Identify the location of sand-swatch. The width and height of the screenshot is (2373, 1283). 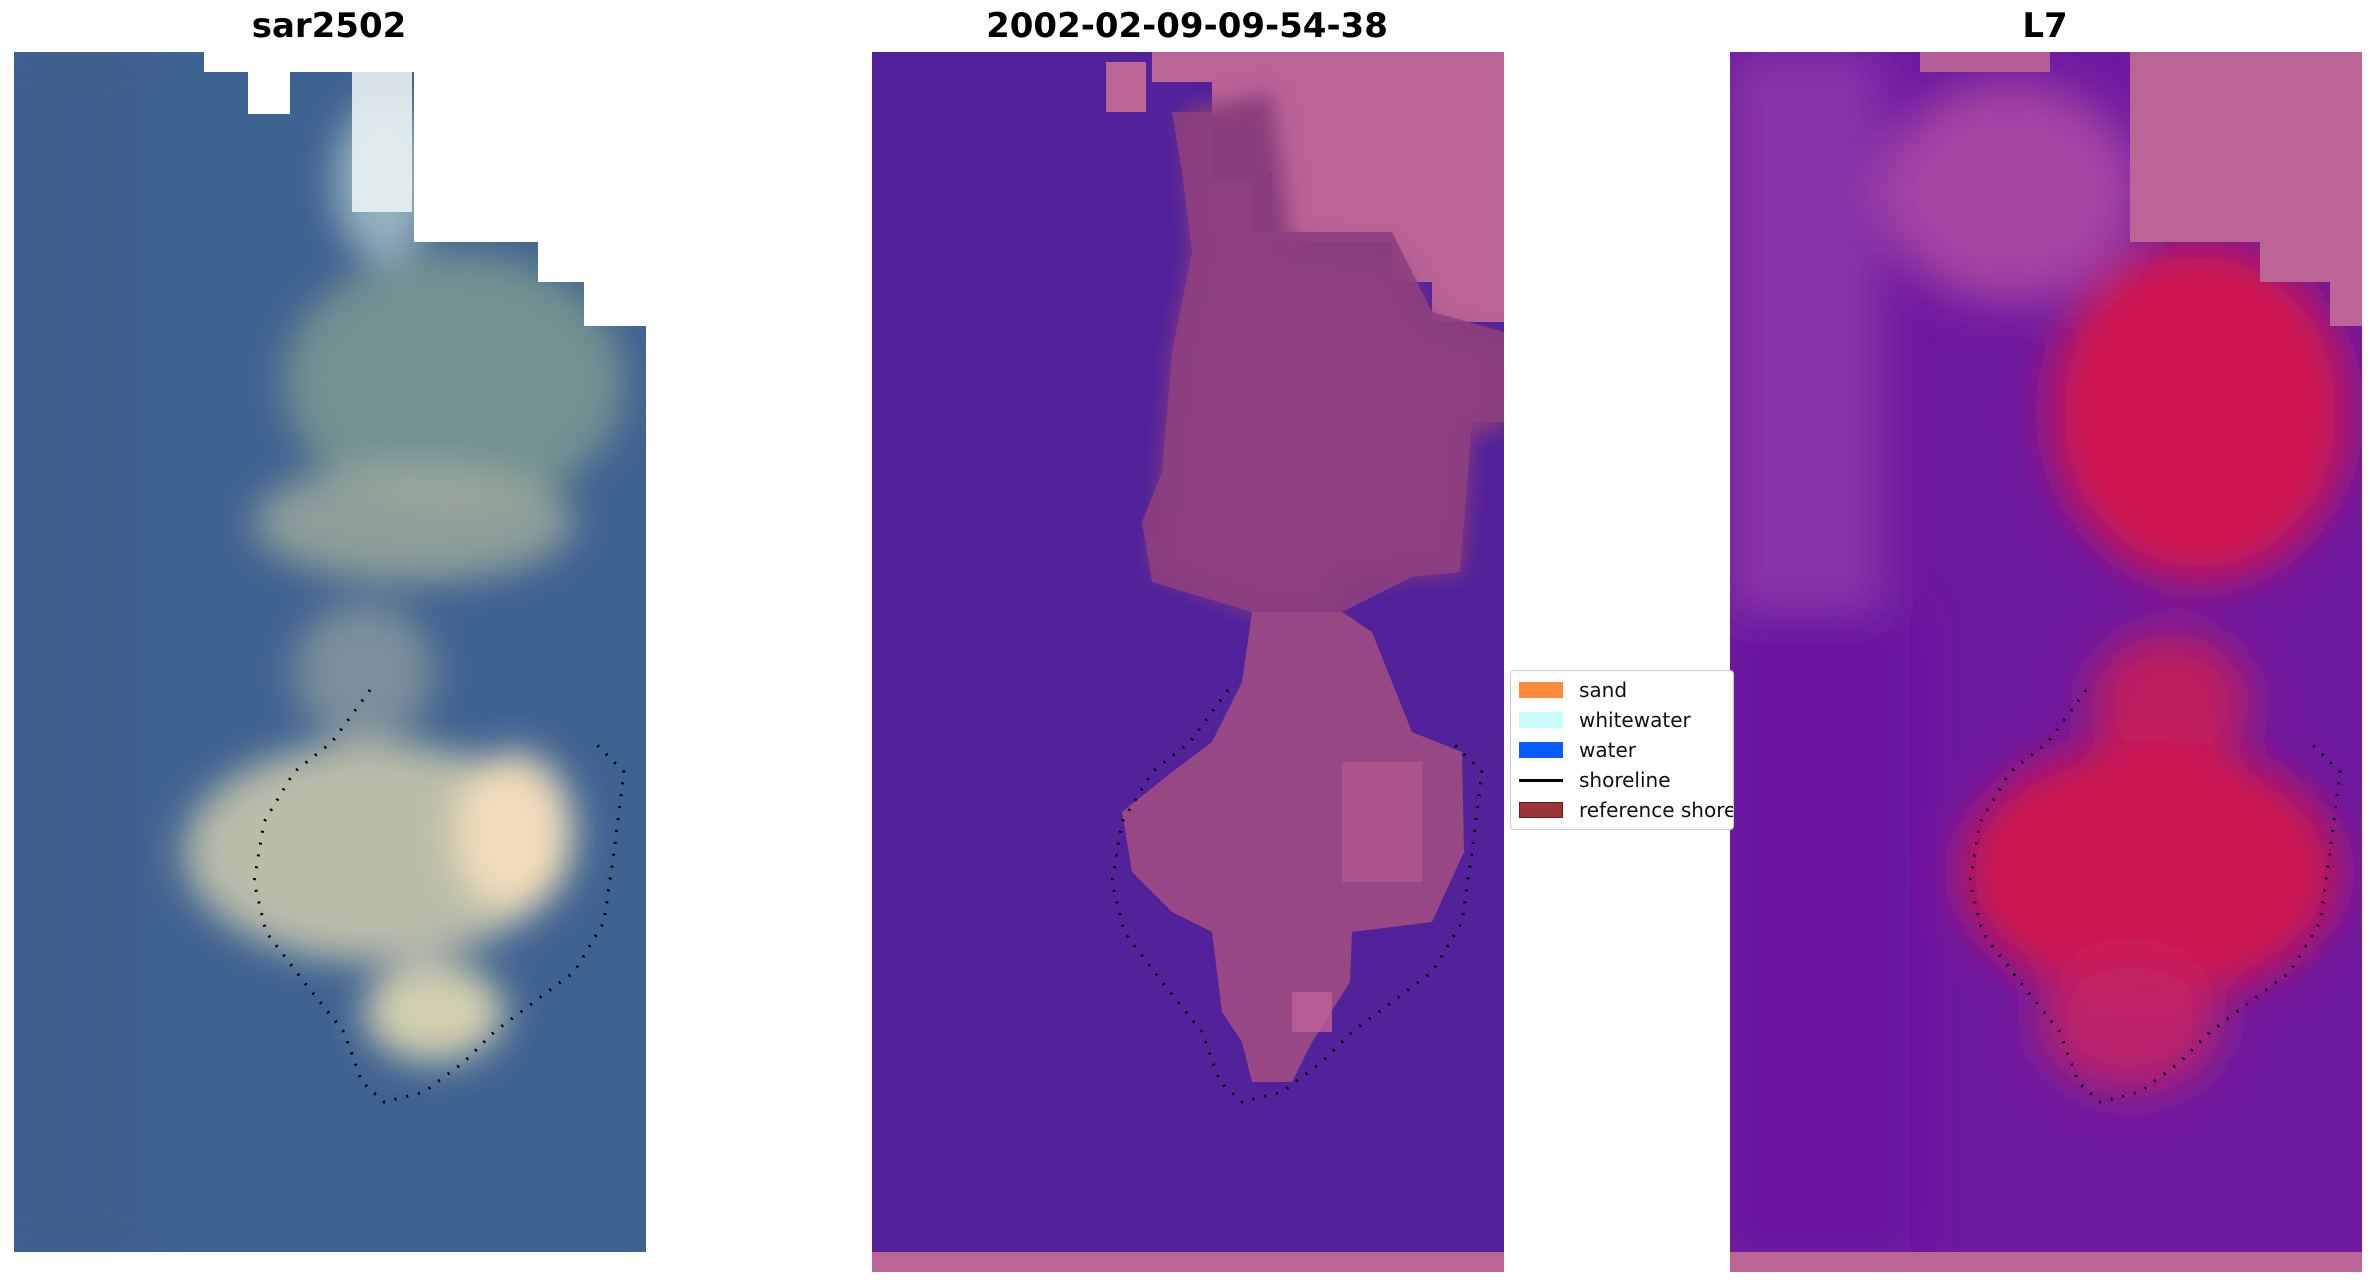
(1541, 690).